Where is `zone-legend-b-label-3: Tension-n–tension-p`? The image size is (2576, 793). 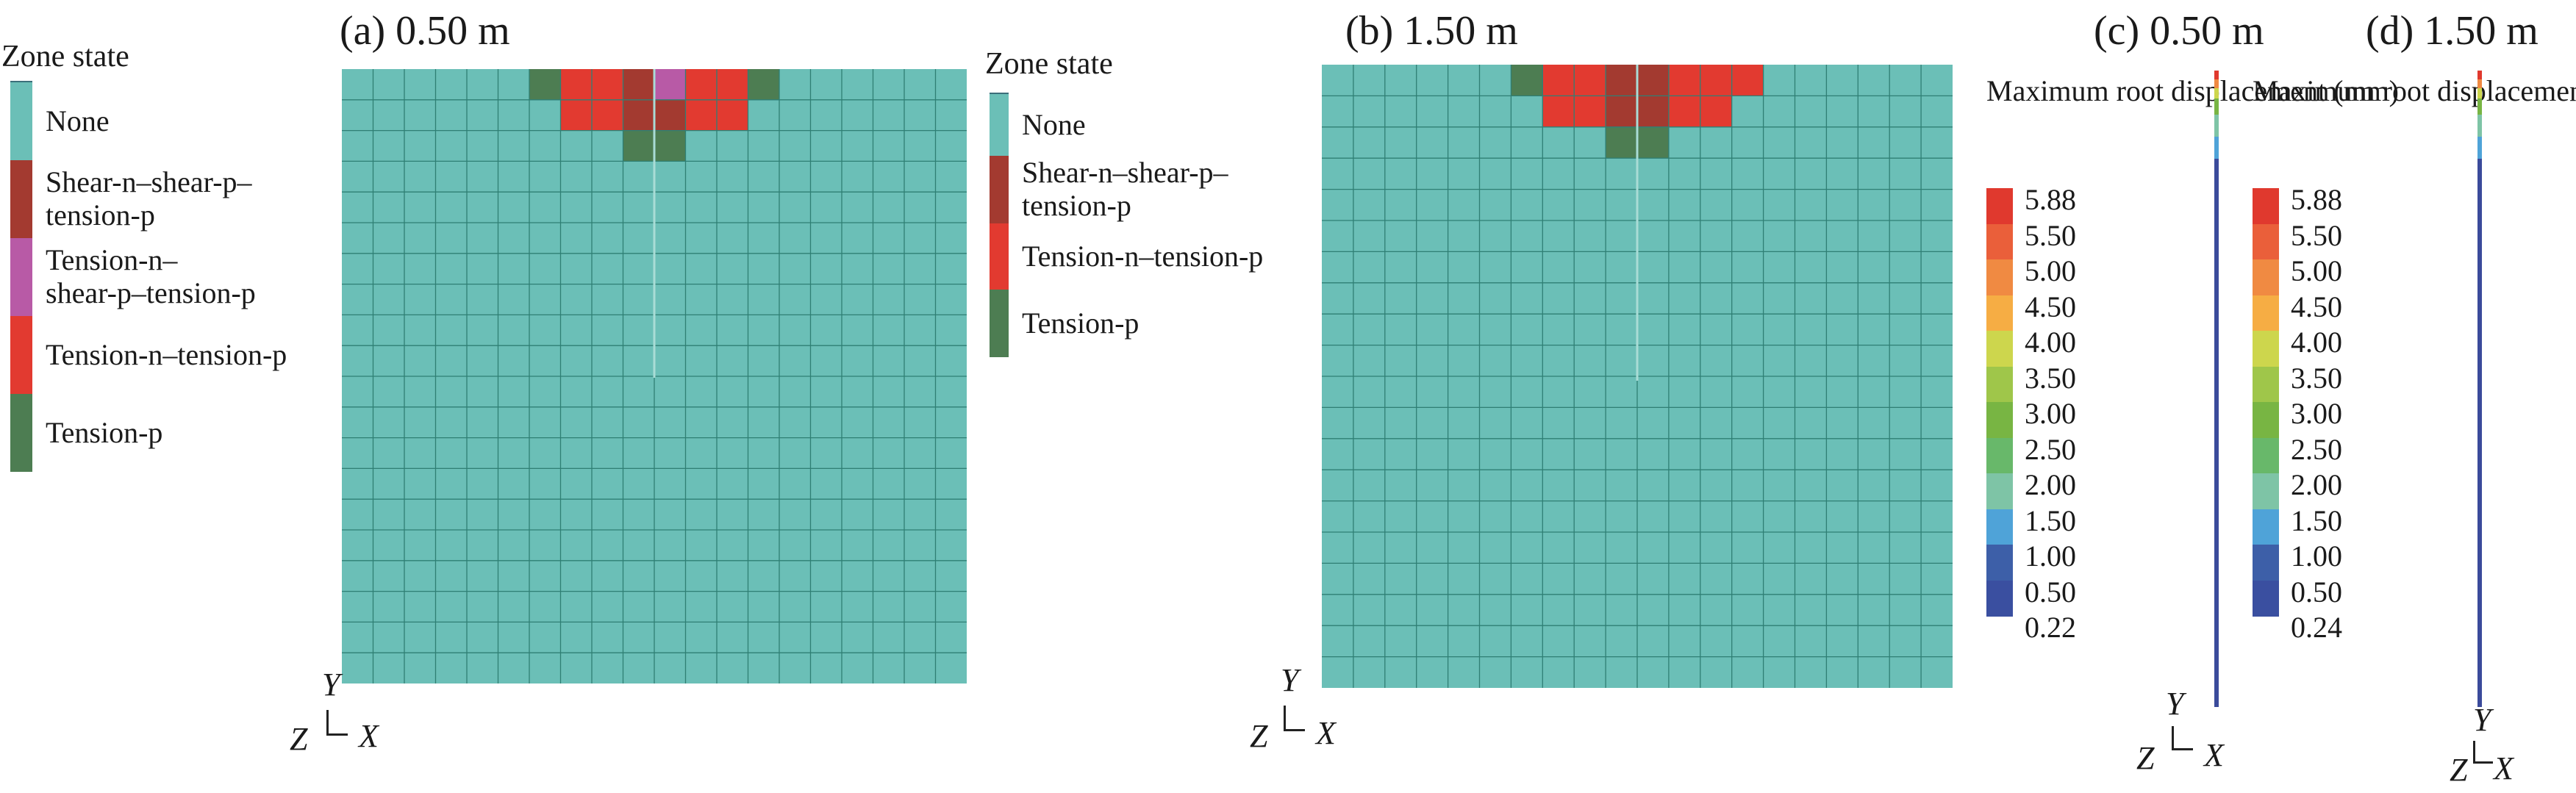 zone-legend-b-label-3: Tension-n–tension-p is located at coordinates (1143, 256).